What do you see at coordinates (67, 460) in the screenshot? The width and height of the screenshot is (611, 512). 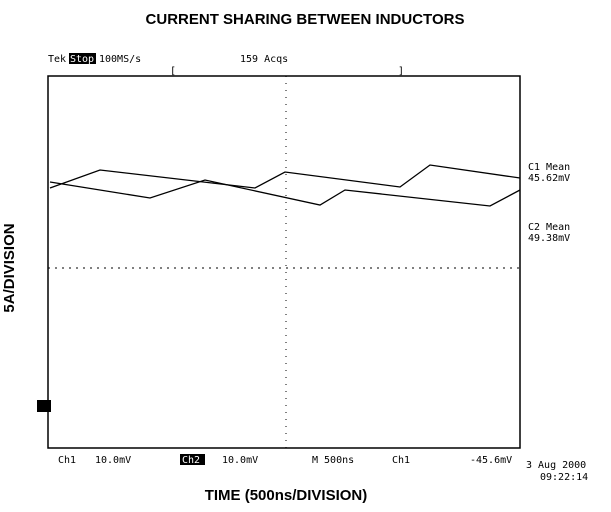 I see `ch1: Ch1` at bounding box center [67, 460].